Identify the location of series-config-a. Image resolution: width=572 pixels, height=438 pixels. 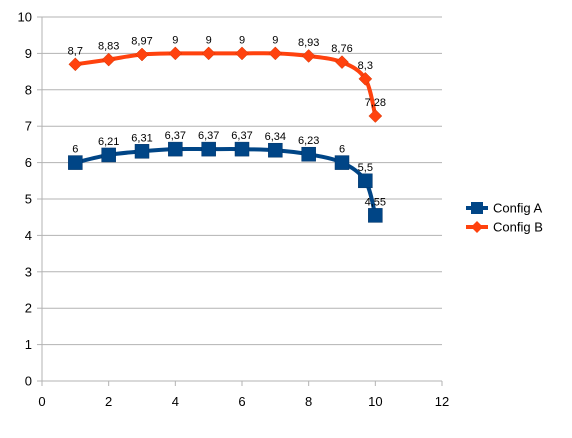
(225, 182).